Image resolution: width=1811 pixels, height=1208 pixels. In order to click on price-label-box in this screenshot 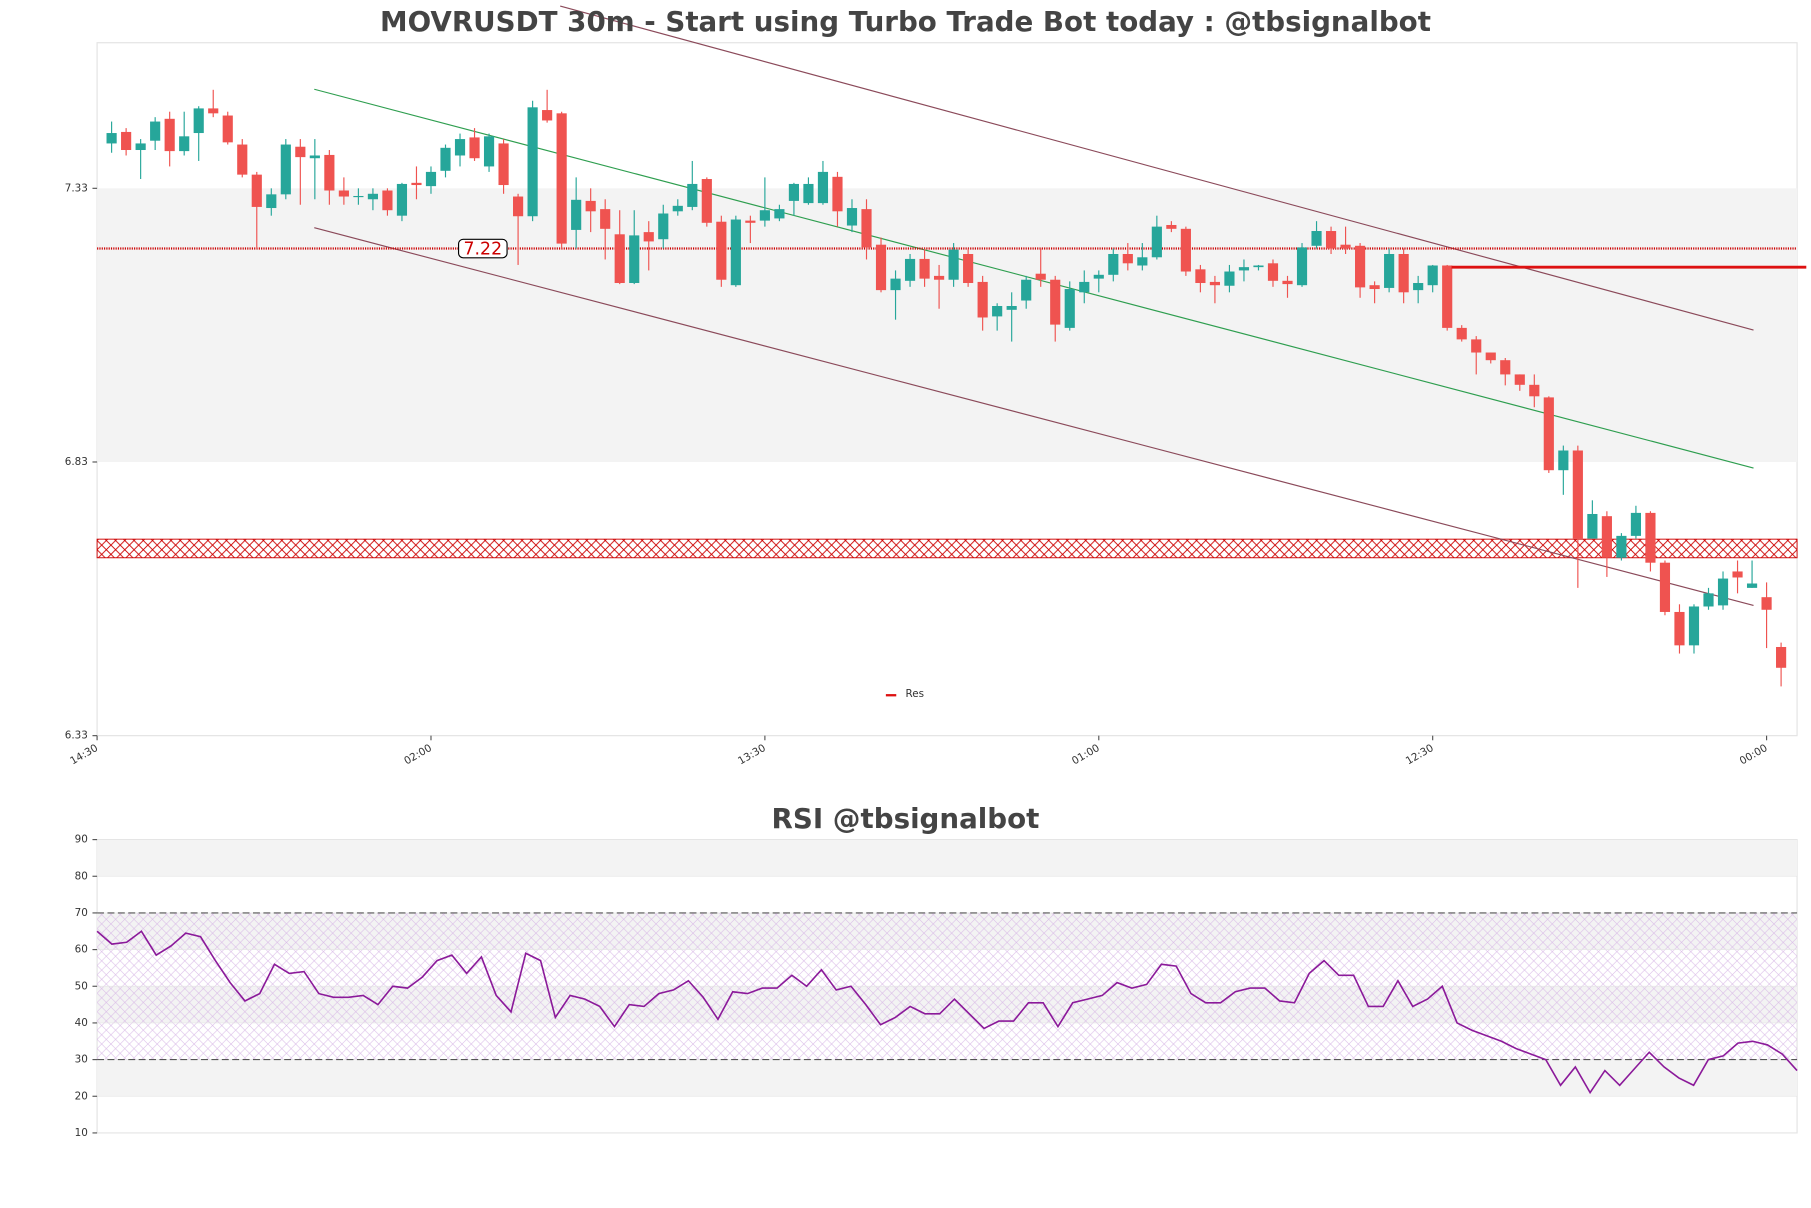, I will do `click(482, 248)`.